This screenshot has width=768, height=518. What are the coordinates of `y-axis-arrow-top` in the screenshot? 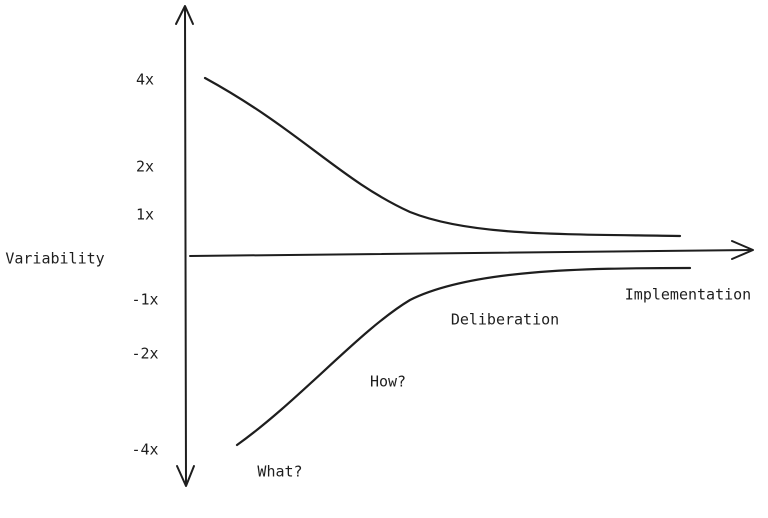 It's located at (184, 15).